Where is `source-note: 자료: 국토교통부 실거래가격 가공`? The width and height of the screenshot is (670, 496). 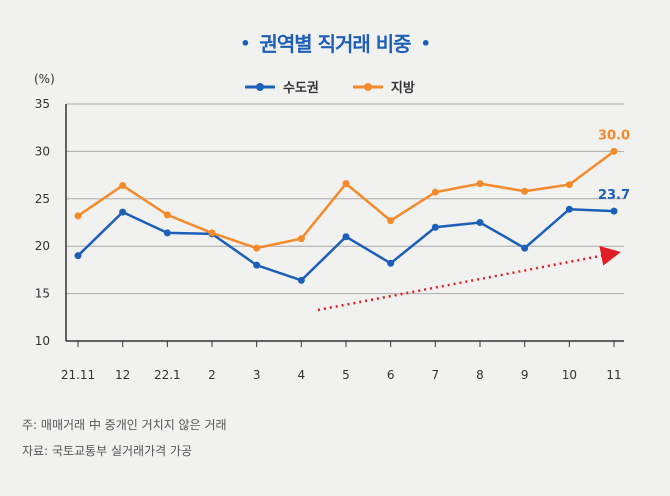 source-note: 자료: 국토교통부 실거래가격 가공 is located at coordinates (107, 451).